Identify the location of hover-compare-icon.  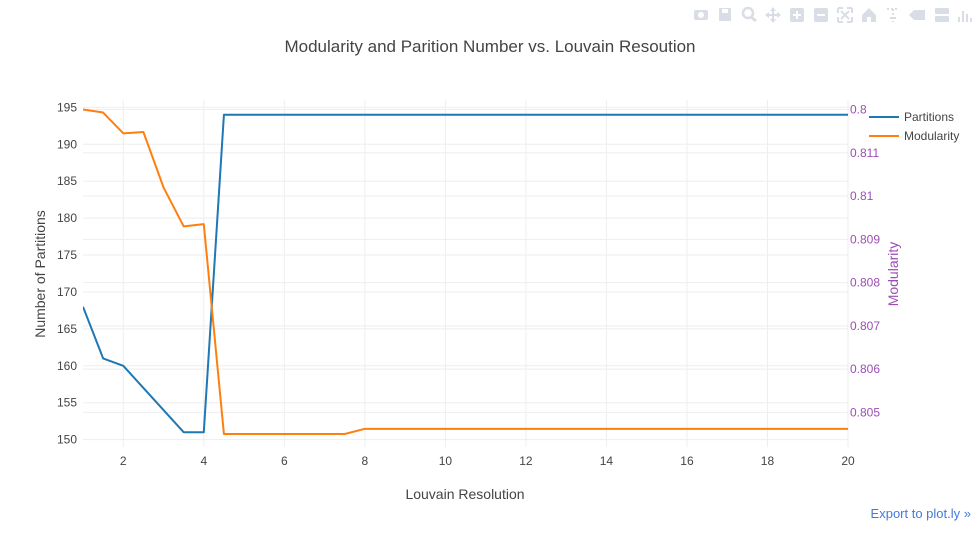
(941, 15).